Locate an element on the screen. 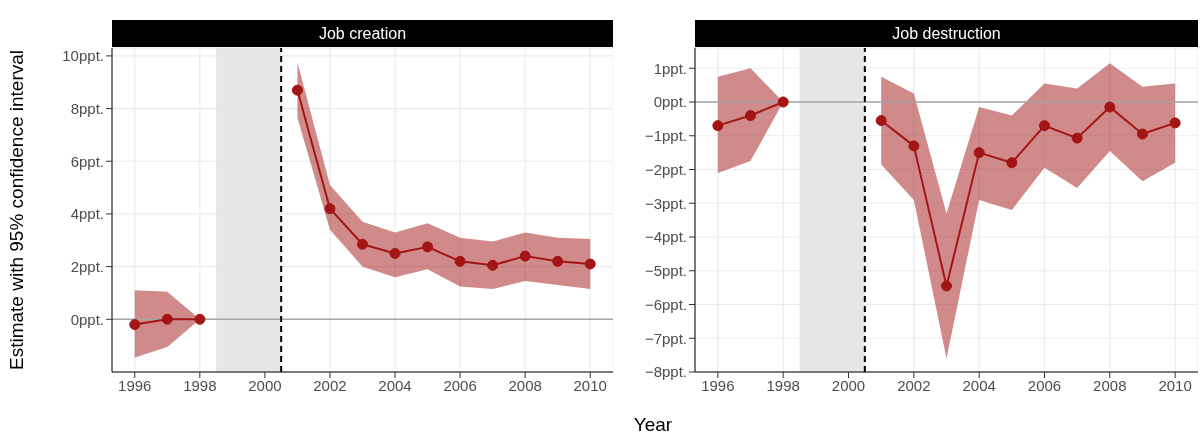 The height and width of the screenshot is (441, 1200). y-tick-label: 6ppt. is located at coordinates (87, 161).